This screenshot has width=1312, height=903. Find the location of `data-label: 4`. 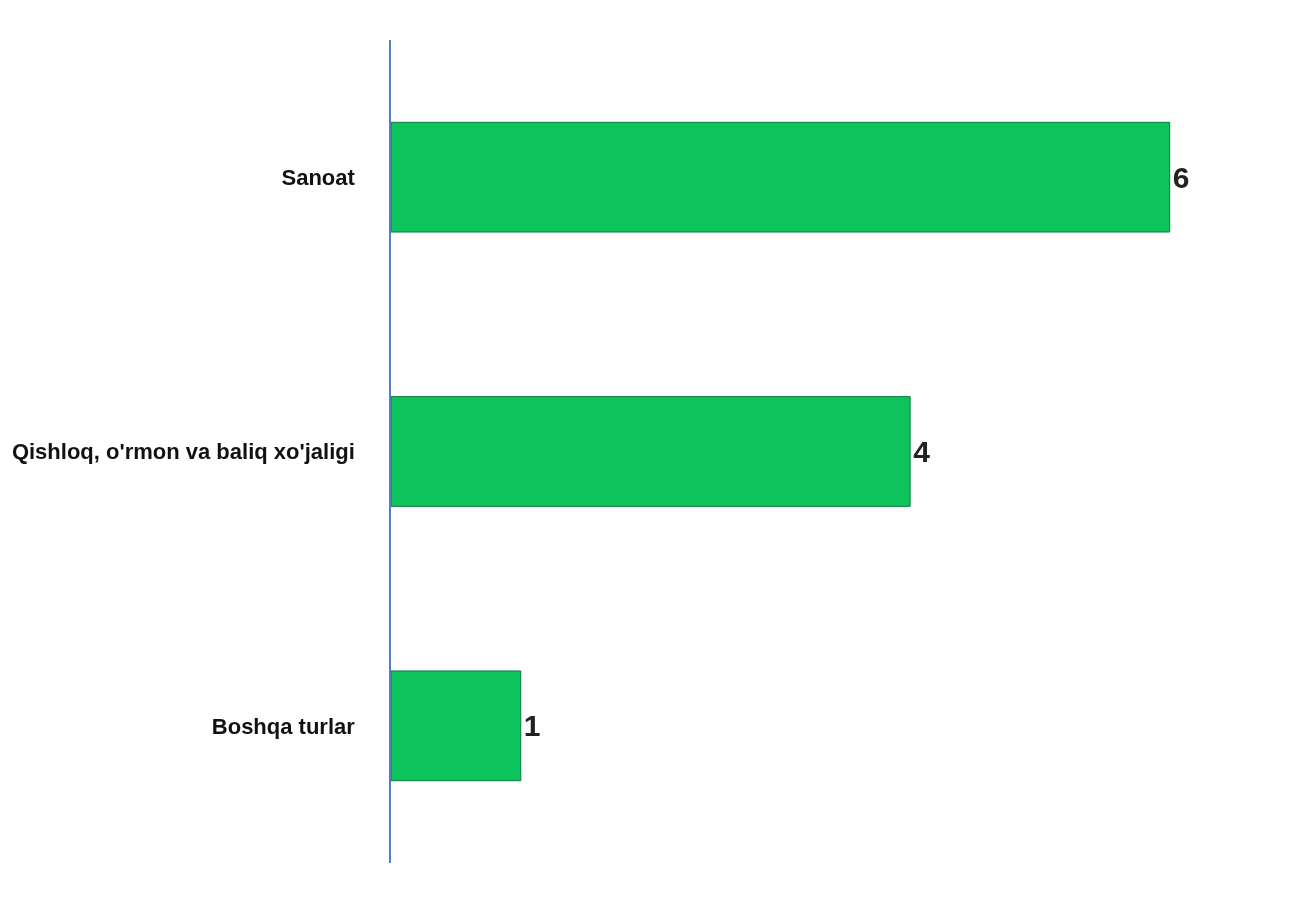

data-label: 4 is located at coordinates (922, 451).